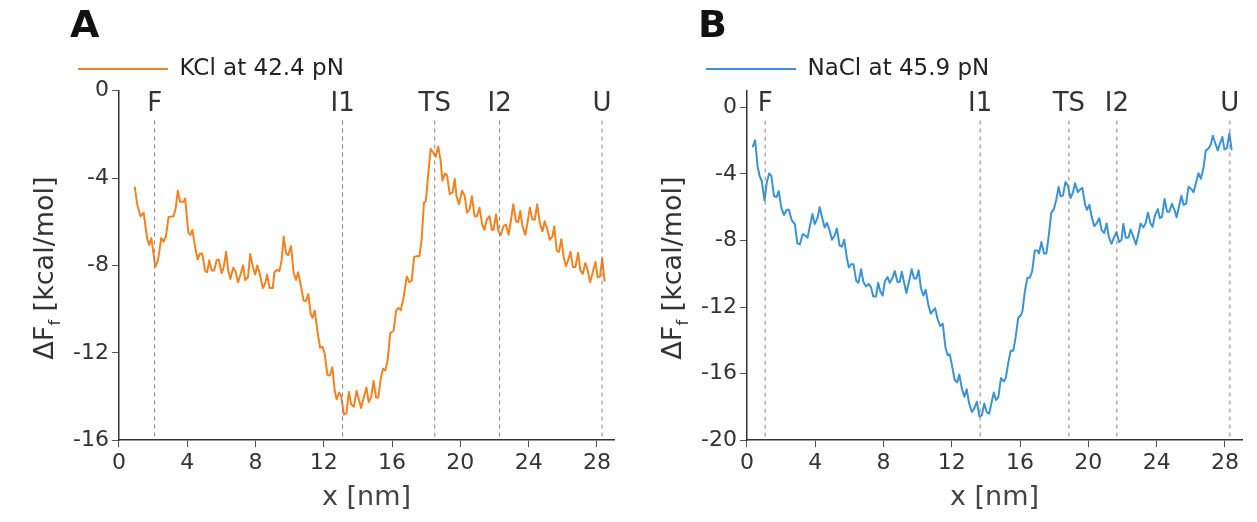 The width and height of the screenshot is (1257, 522). I want to click on chart-title: B, so click(712, 23).